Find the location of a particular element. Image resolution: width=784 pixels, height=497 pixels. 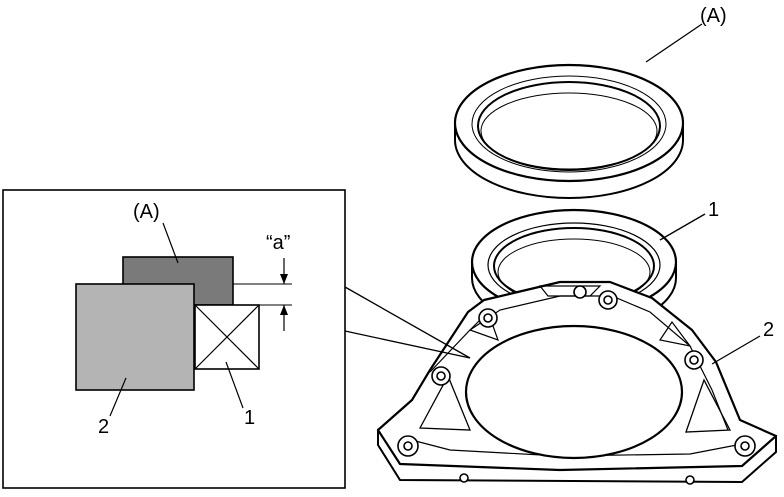

oil-seal-label: 1 is located at coordinates (713, 210).